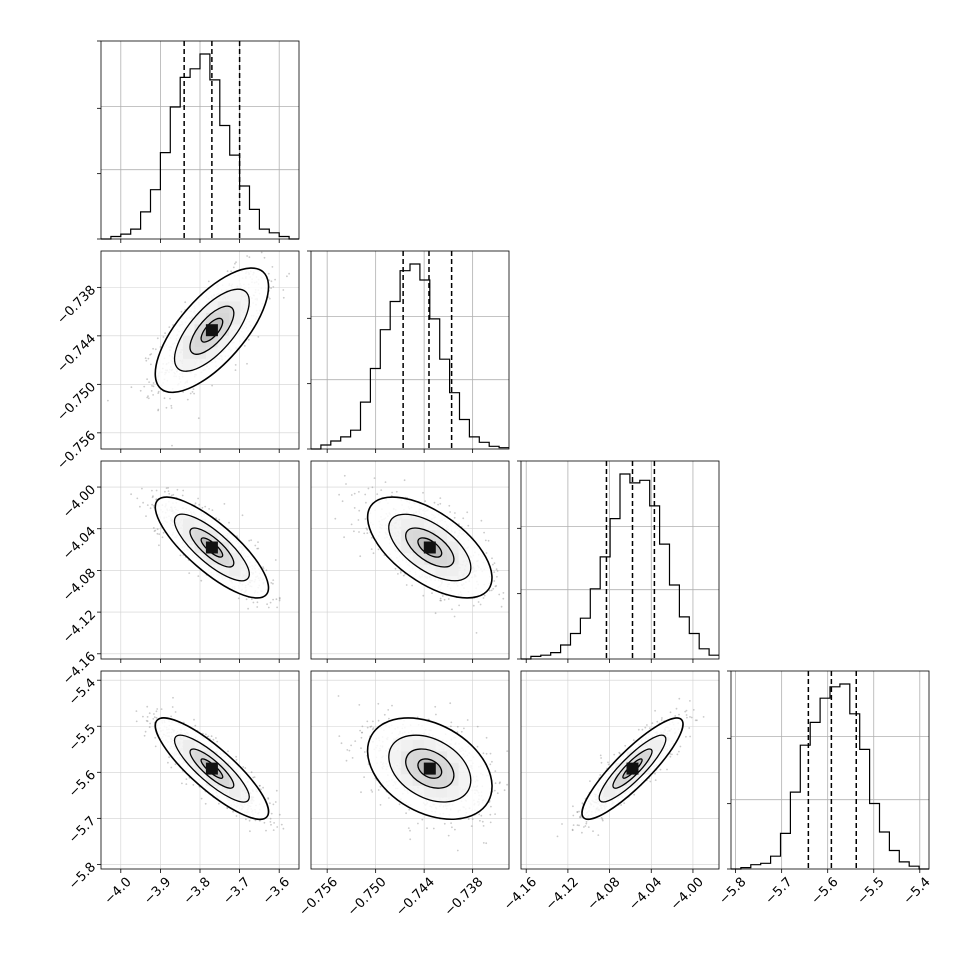 This screenshot has height=975, width=970. Describe the element at coordinates (430, 548) in the screenshot. I see `density-peak` at that location.